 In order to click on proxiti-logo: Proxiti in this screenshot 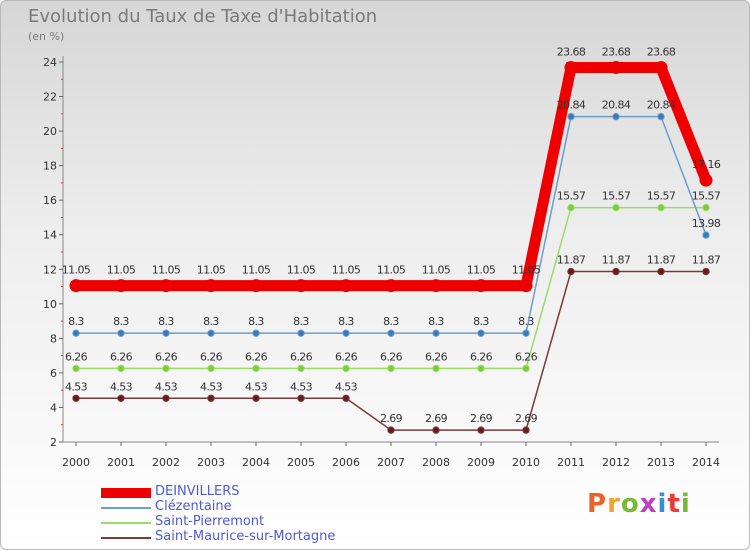, I will do `click(639, 504)`.